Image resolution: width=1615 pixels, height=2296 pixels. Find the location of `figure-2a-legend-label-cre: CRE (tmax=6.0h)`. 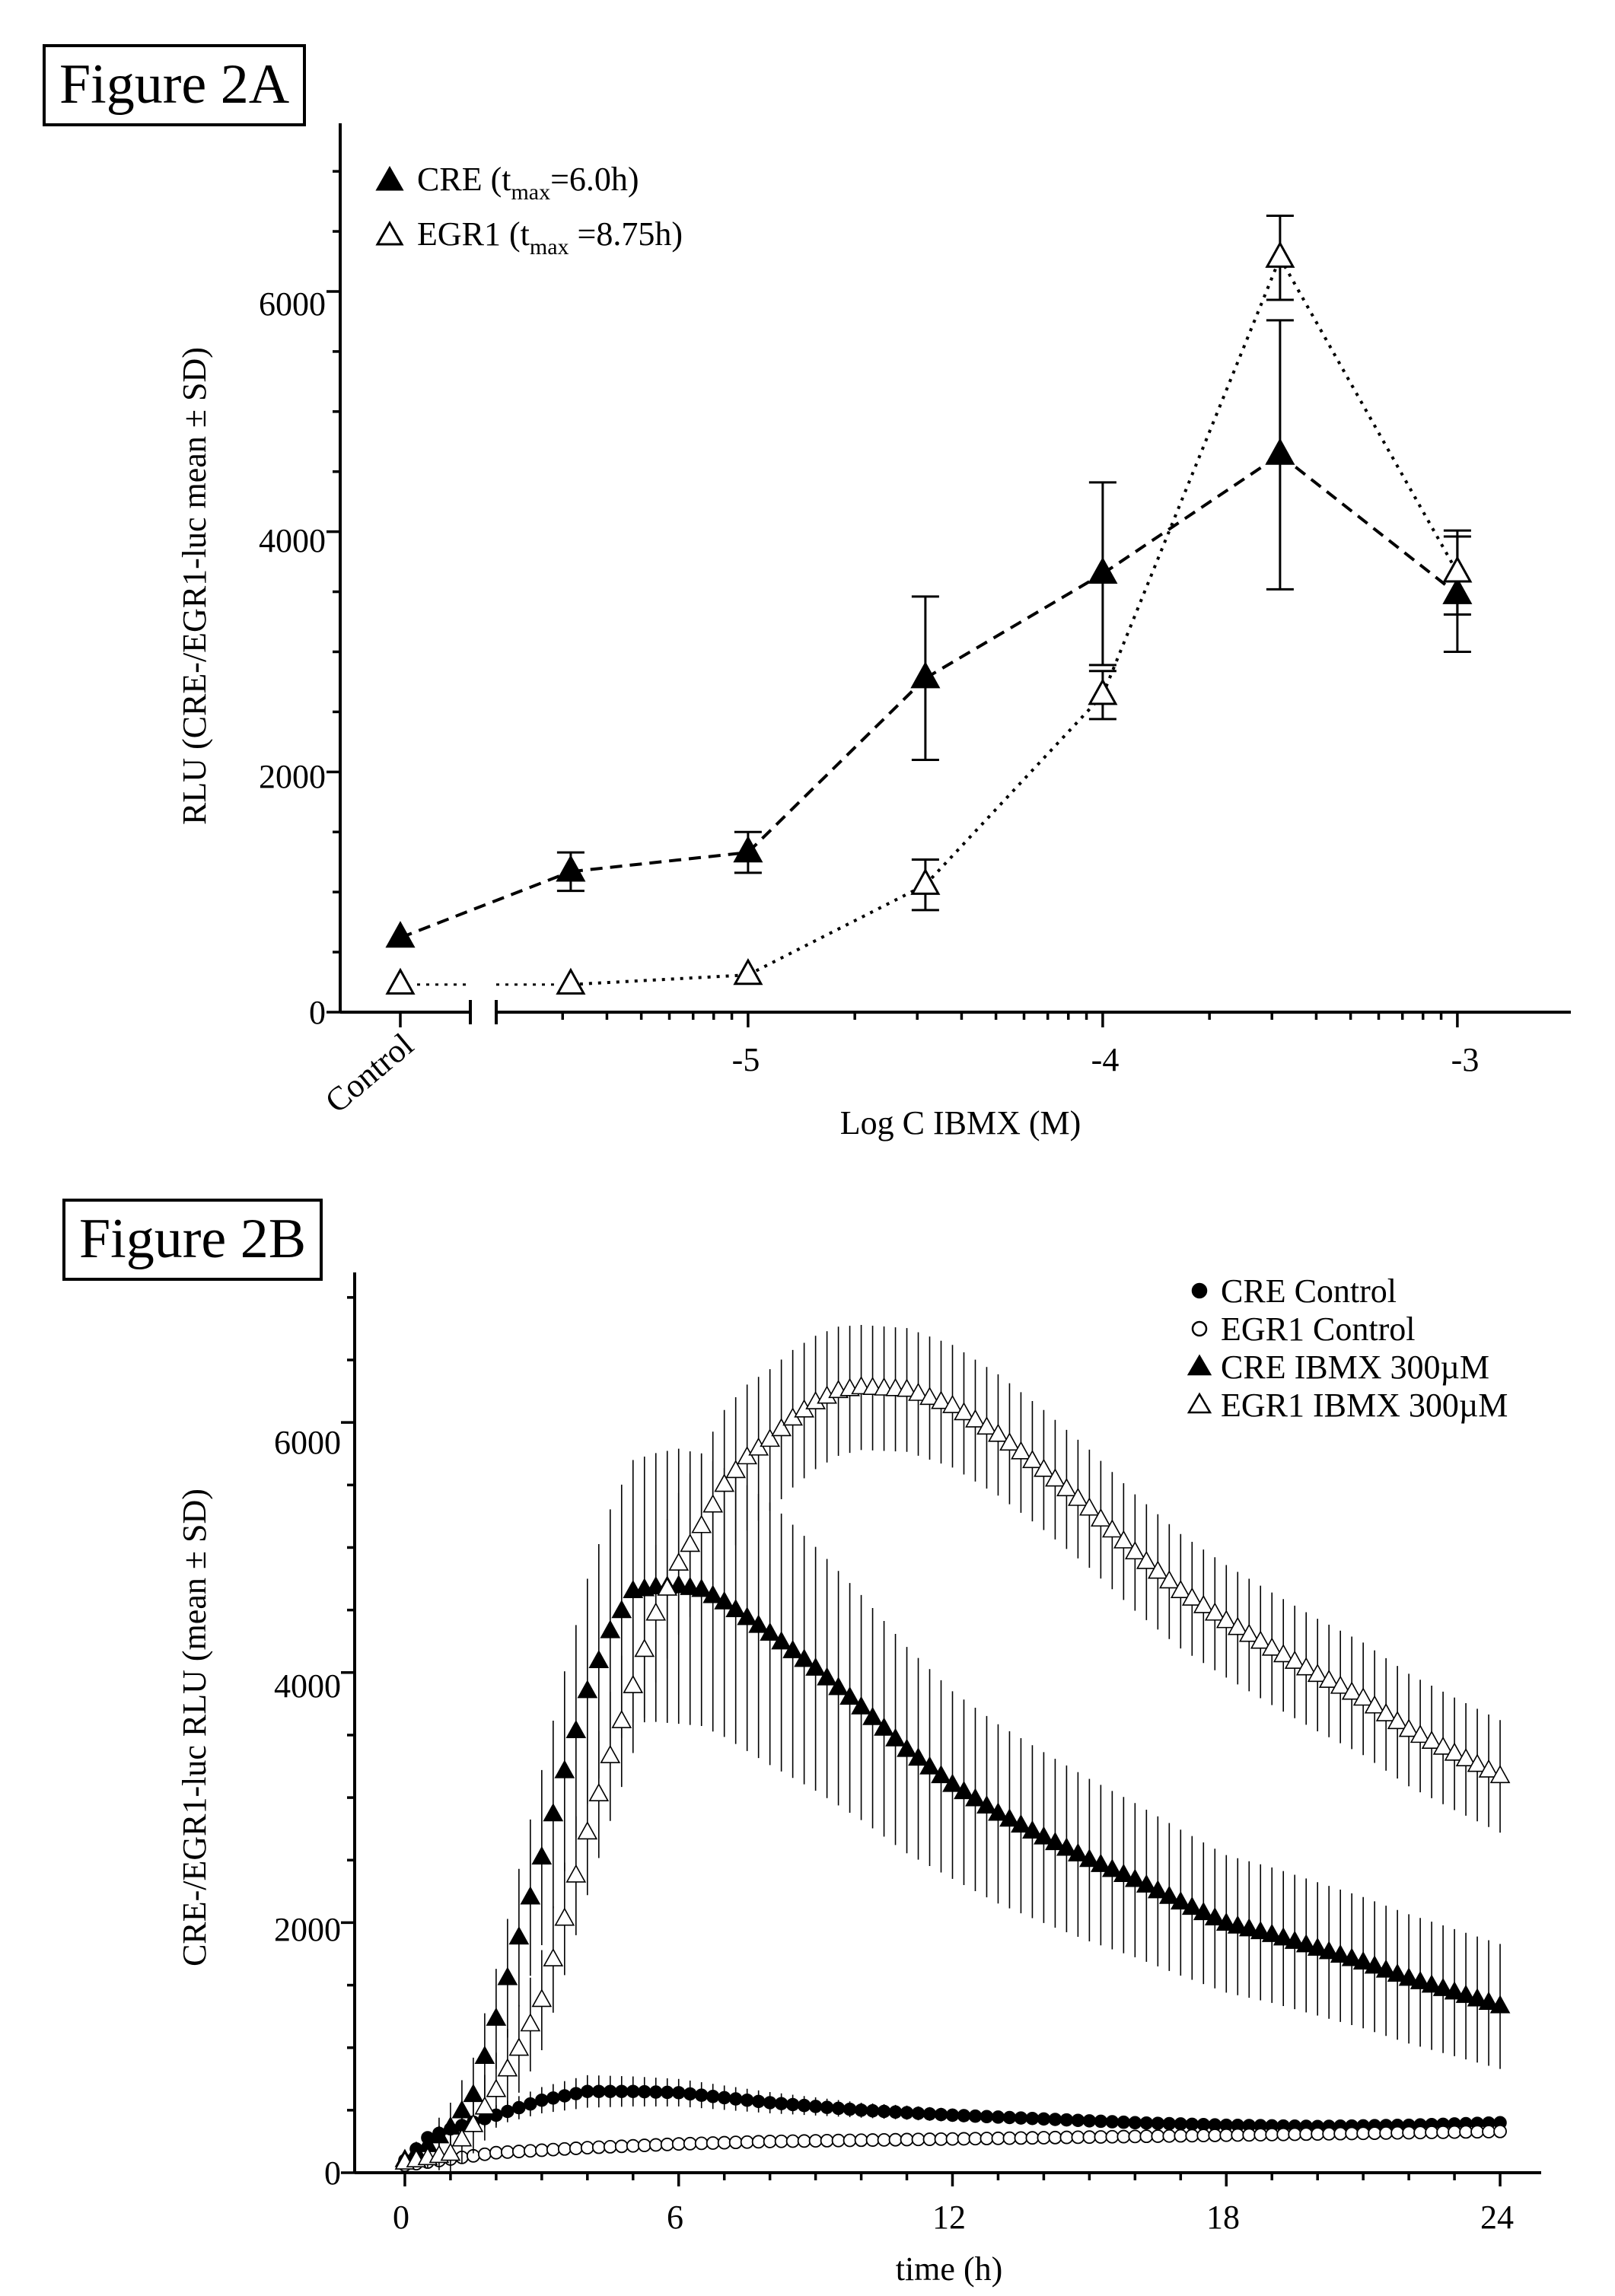

figure-2a-legend-label-cre: CRE (tmax=6.0h) is located at coordinates (528, 183).